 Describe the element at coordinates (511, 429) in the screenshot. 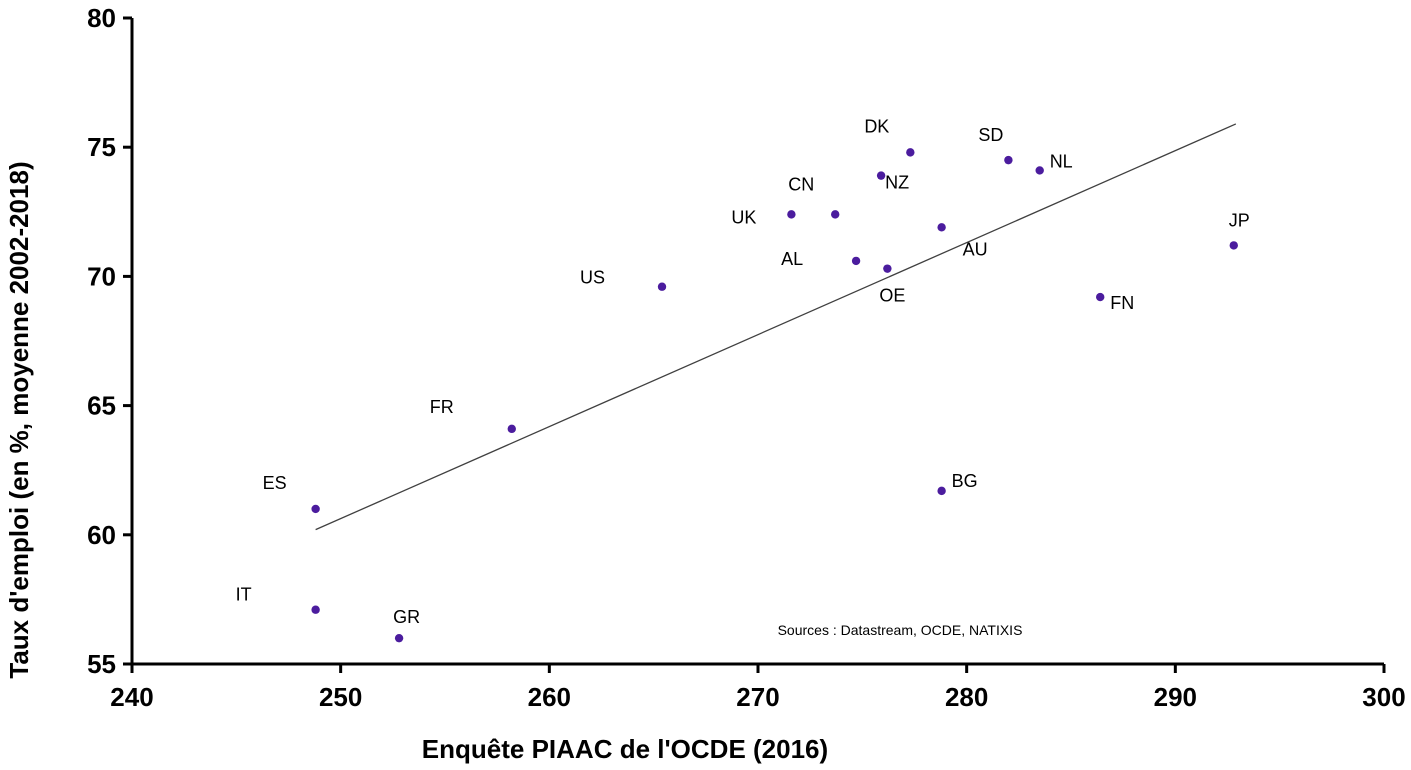

I see `data-point-fr` at that location.